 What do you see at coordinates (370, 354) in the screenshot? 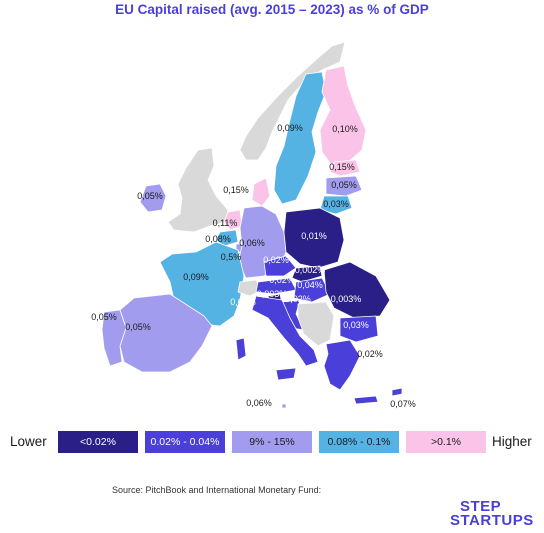
I see `region-label-greece: 0,02%` at bounding box center [370, 354].